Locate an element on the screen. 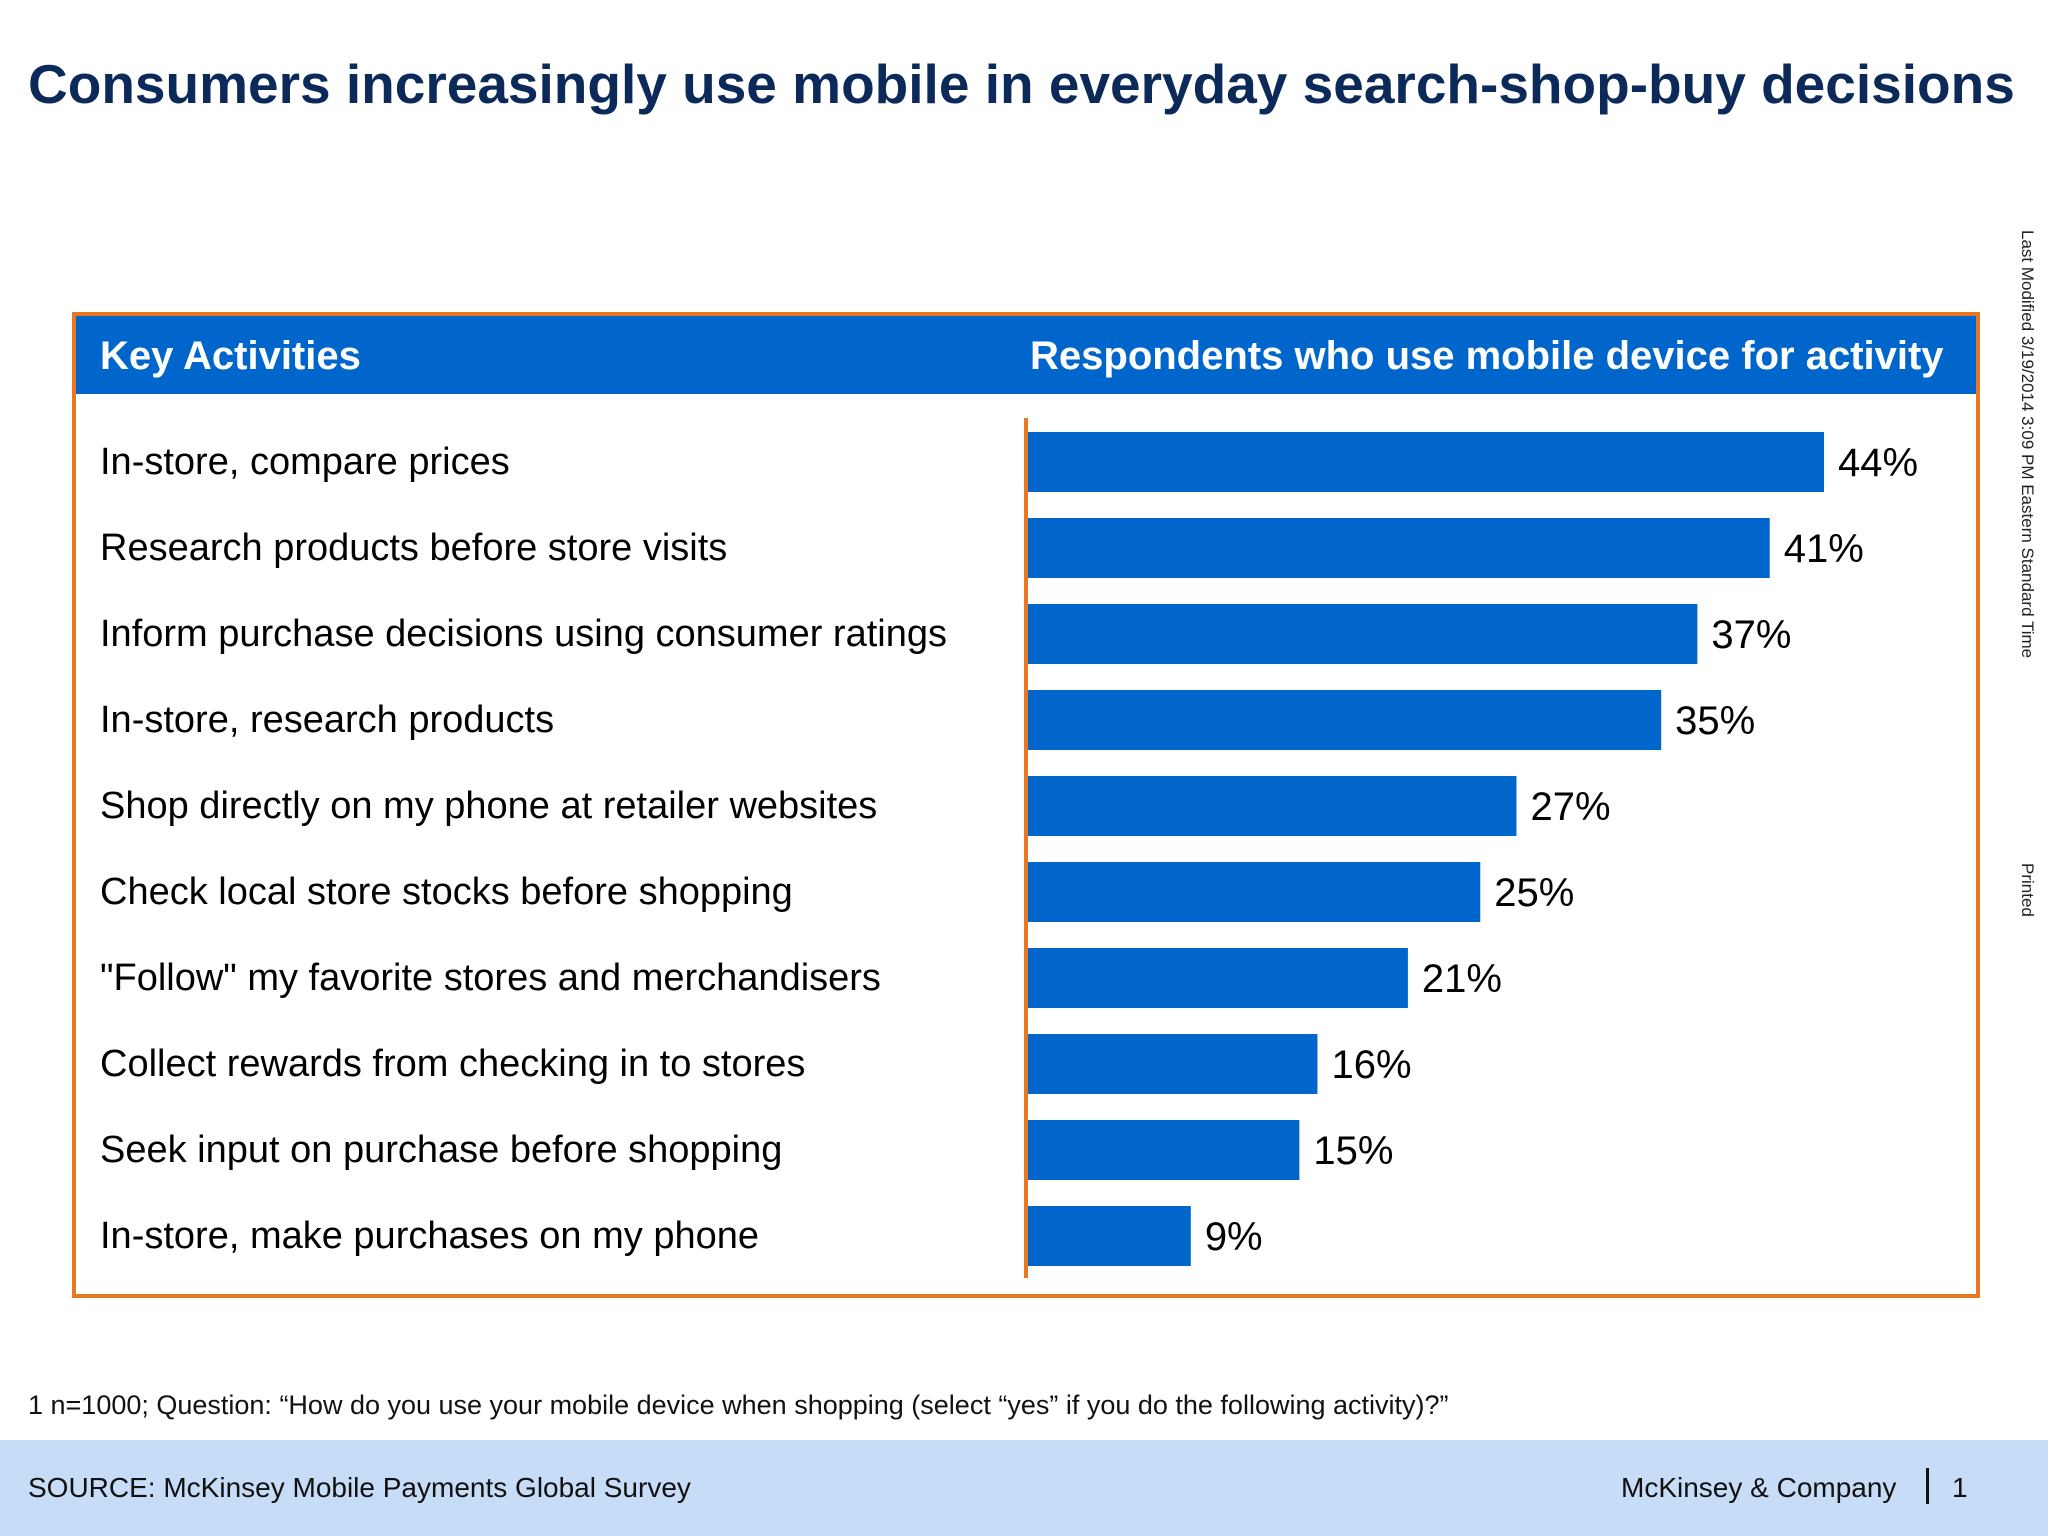 The width and height of the screenshot is (2048, 1536). category-label: In-store, compare prices is located at coordinates (305, 462).